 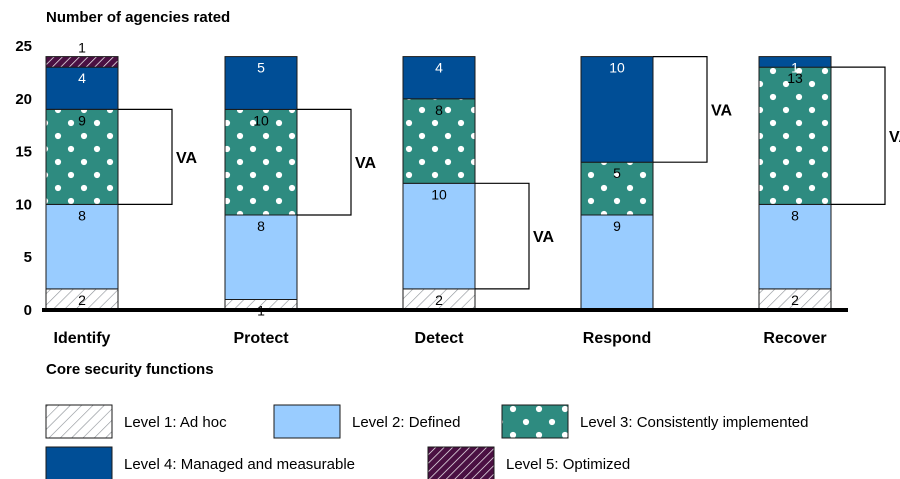 I want to click on va-label-respond: VA, so click(x=721, y=110).